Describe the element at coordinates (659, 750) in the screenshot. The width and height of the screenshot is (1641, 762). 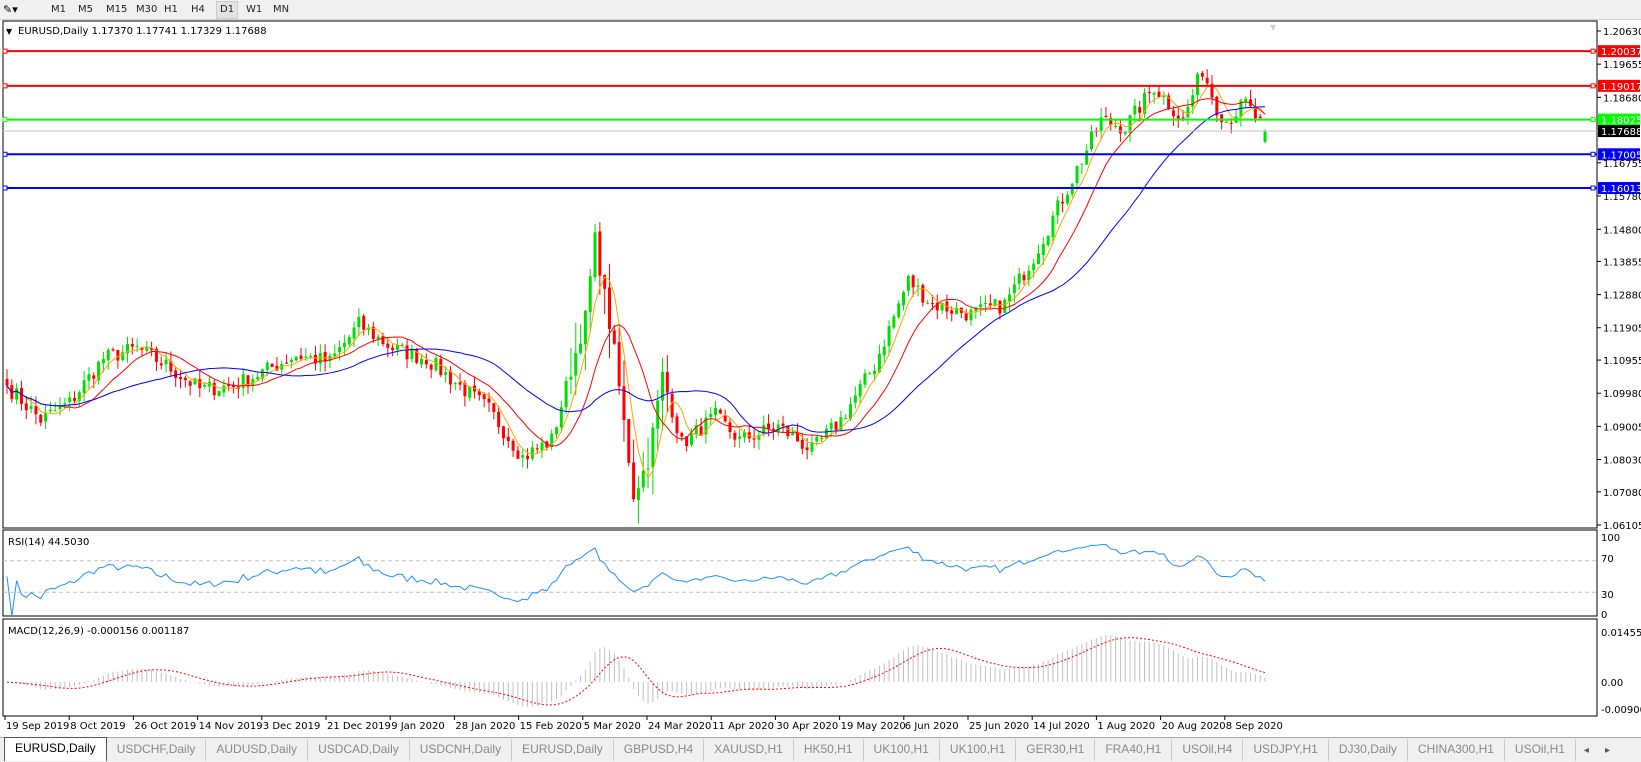
I see `chart-tab: GBPUSD,H4` at that location.